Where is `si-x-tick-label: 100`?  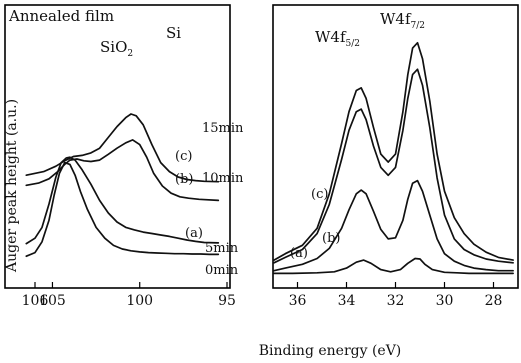
si-x-tick-label: 100 is located at coordinates (139, 301).